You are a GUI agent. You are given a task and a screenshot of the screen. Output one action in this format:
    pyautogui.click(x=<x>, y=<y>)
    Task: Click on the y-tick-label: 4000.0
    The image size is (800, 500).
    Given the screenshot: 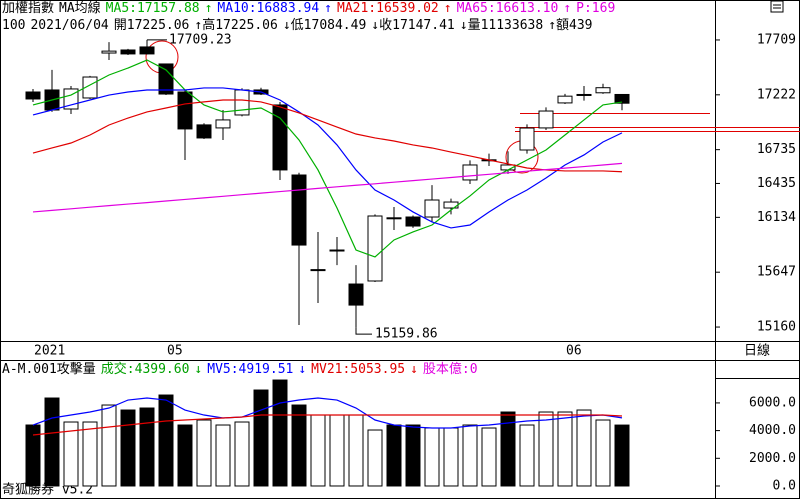 What is the action you would take?
    pyautogui.click(x=772, y=430)
    